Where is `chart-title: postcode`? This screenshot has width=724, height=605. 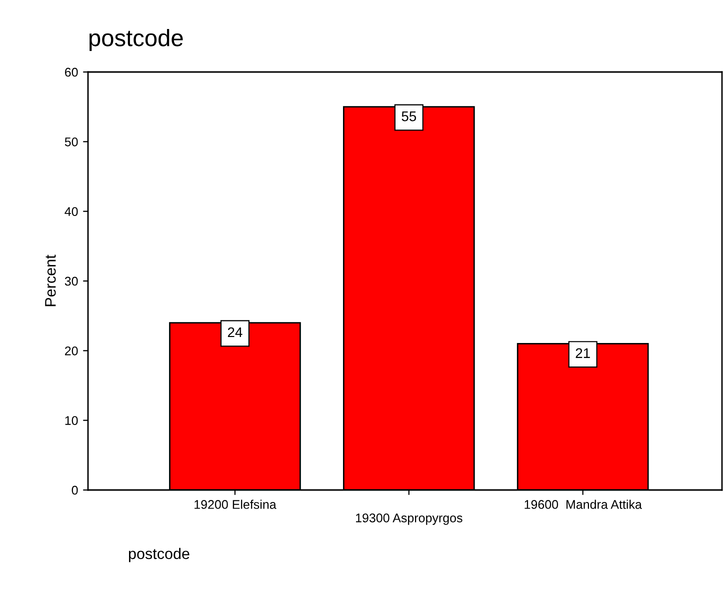 chart-title: postcode is located at coordinates (136, 40).